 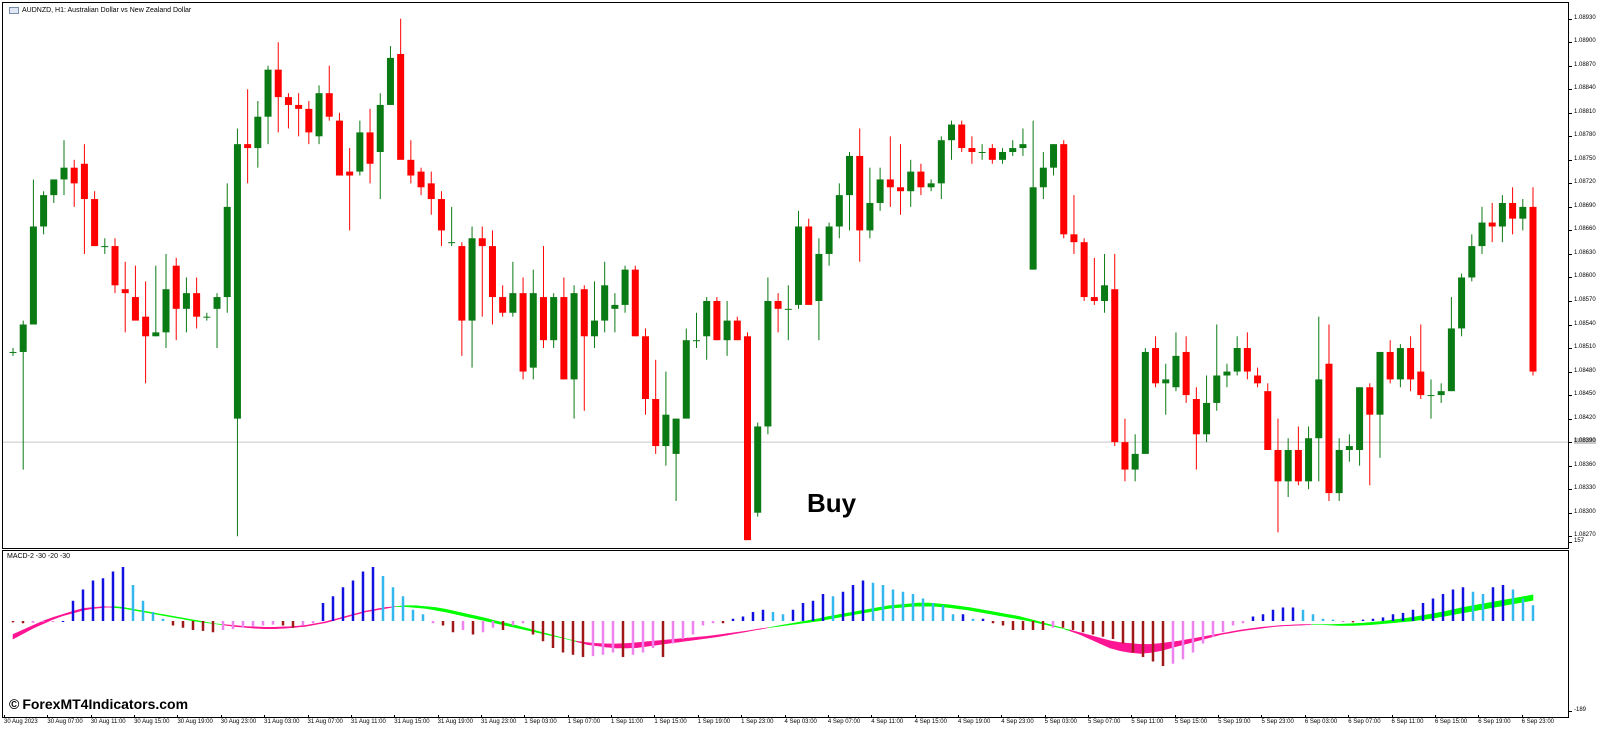 What do you see at coordinates (1494, 720) in the screenshot?
I see `time-tick-label: 6 Sep 19:00` at bounding box center [1494, 720].